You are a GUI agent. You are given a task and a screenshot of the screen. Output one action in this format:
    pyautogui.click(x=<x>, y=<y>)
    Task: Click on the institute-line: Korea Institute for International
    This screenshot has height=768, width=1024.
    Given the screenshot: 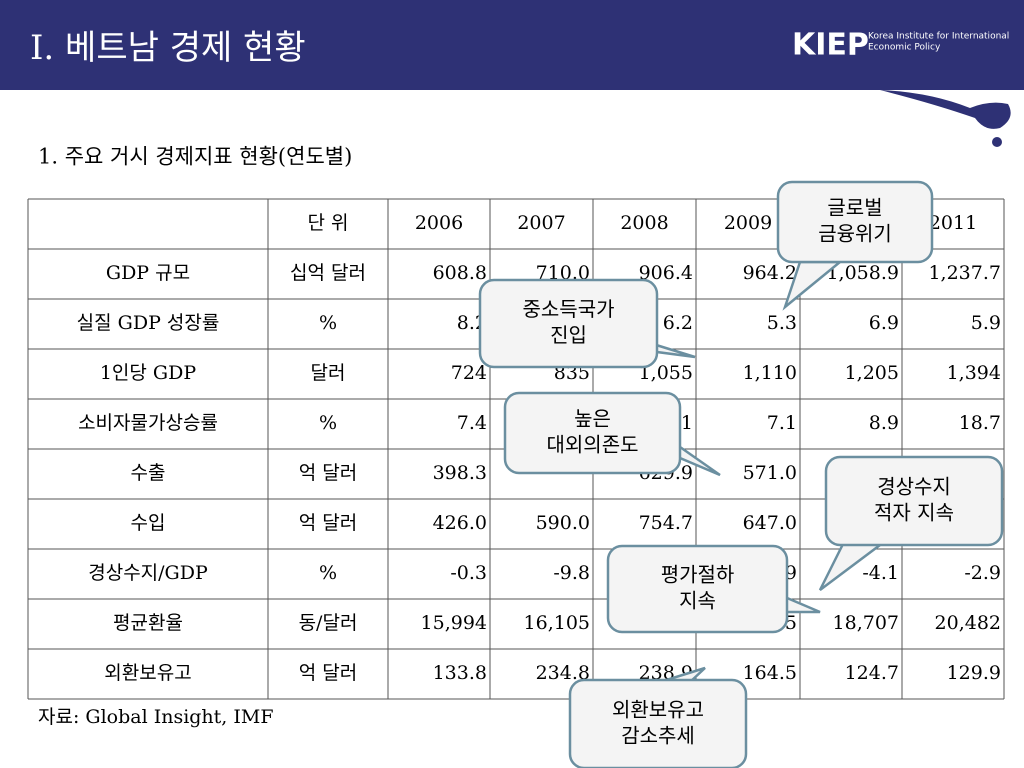 What is the action you would take?
    pyautogui.click(x=938, y=37)
    